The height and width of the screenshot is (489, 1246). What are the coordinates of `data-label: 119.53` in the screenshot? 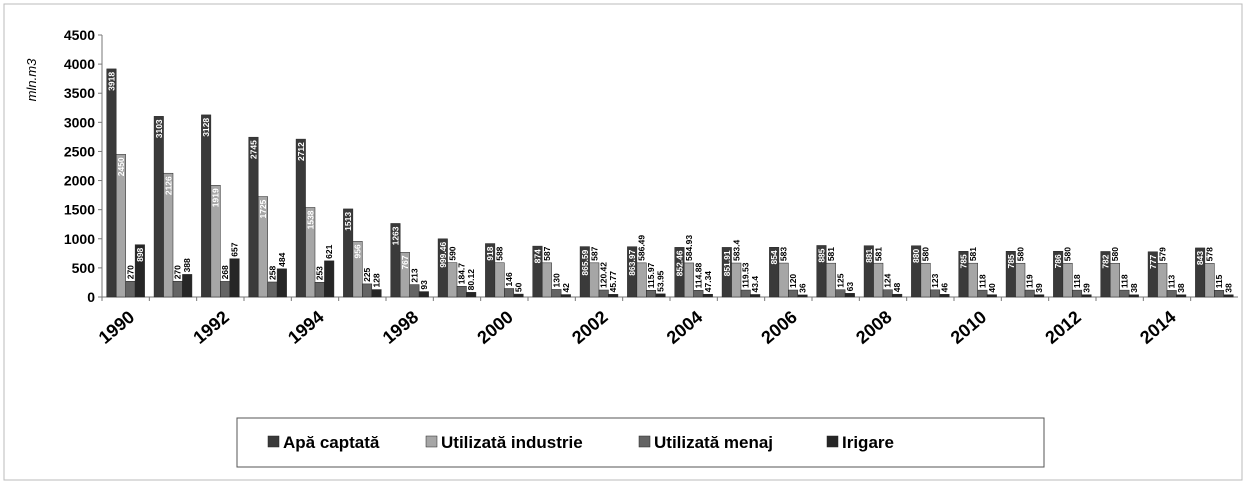 It's located at (746, 275).